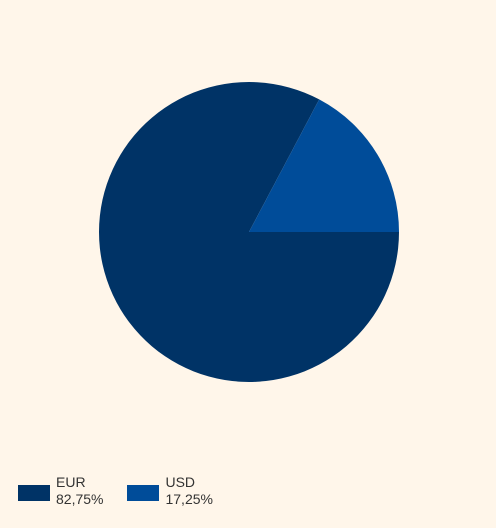  Describe the element at coordinates (34, 493) in the screenshot. I see `legend-swatch-eur` at that location.